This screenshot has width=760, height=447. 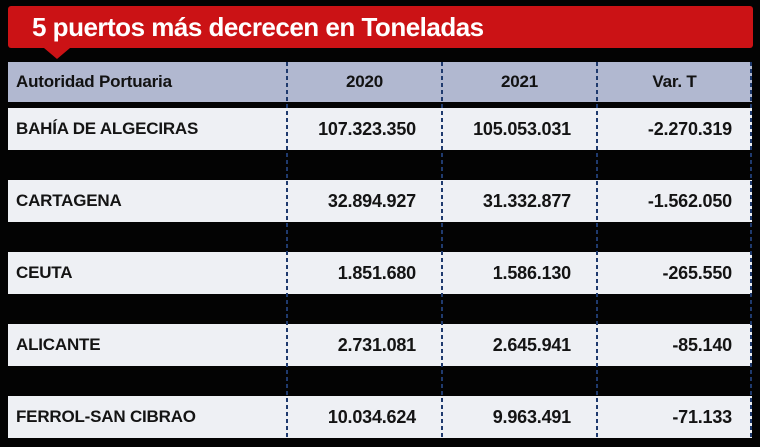 What do you see at coordinates (689, 128) in the screenshot?
I see `value-var-t: -2.270.319` at bounding box center [689, 128].